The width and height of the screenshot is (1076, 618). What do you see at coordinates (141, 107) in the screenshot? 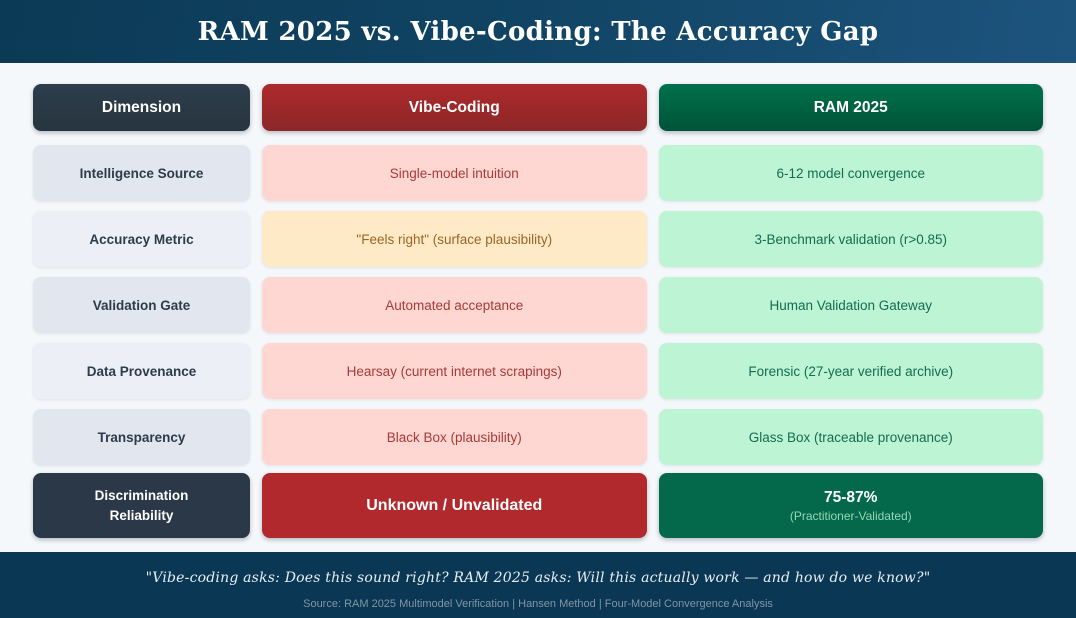
I see `column-header-dimension: Dimension` at bounding box center [141, 107].